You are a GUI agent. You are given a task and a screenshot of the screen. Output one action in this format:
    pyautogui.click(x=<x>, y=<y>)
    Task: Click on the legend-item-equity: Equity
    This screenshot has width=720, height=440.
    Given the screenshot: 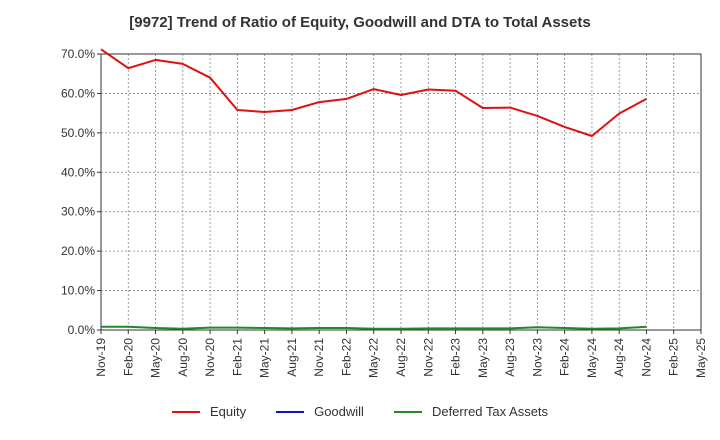 What is the action you would take?
    pyautogui.click(x=209, y=411)
    